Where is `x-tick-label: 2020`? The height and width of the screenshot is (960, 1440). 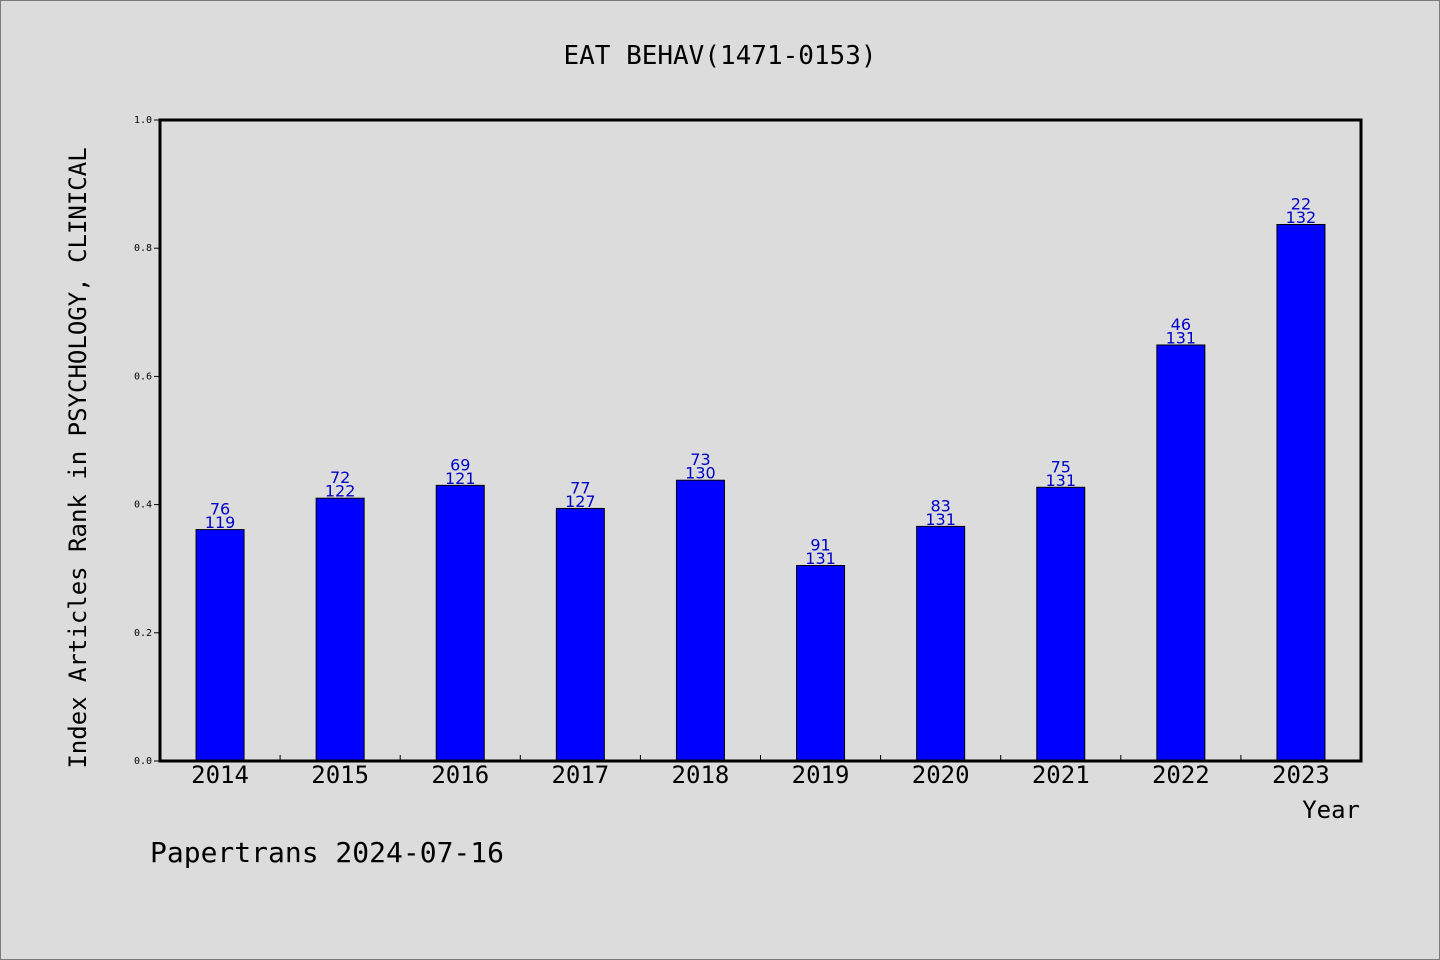 x-tick-label: 2020 is located at coordinates (941, 775).